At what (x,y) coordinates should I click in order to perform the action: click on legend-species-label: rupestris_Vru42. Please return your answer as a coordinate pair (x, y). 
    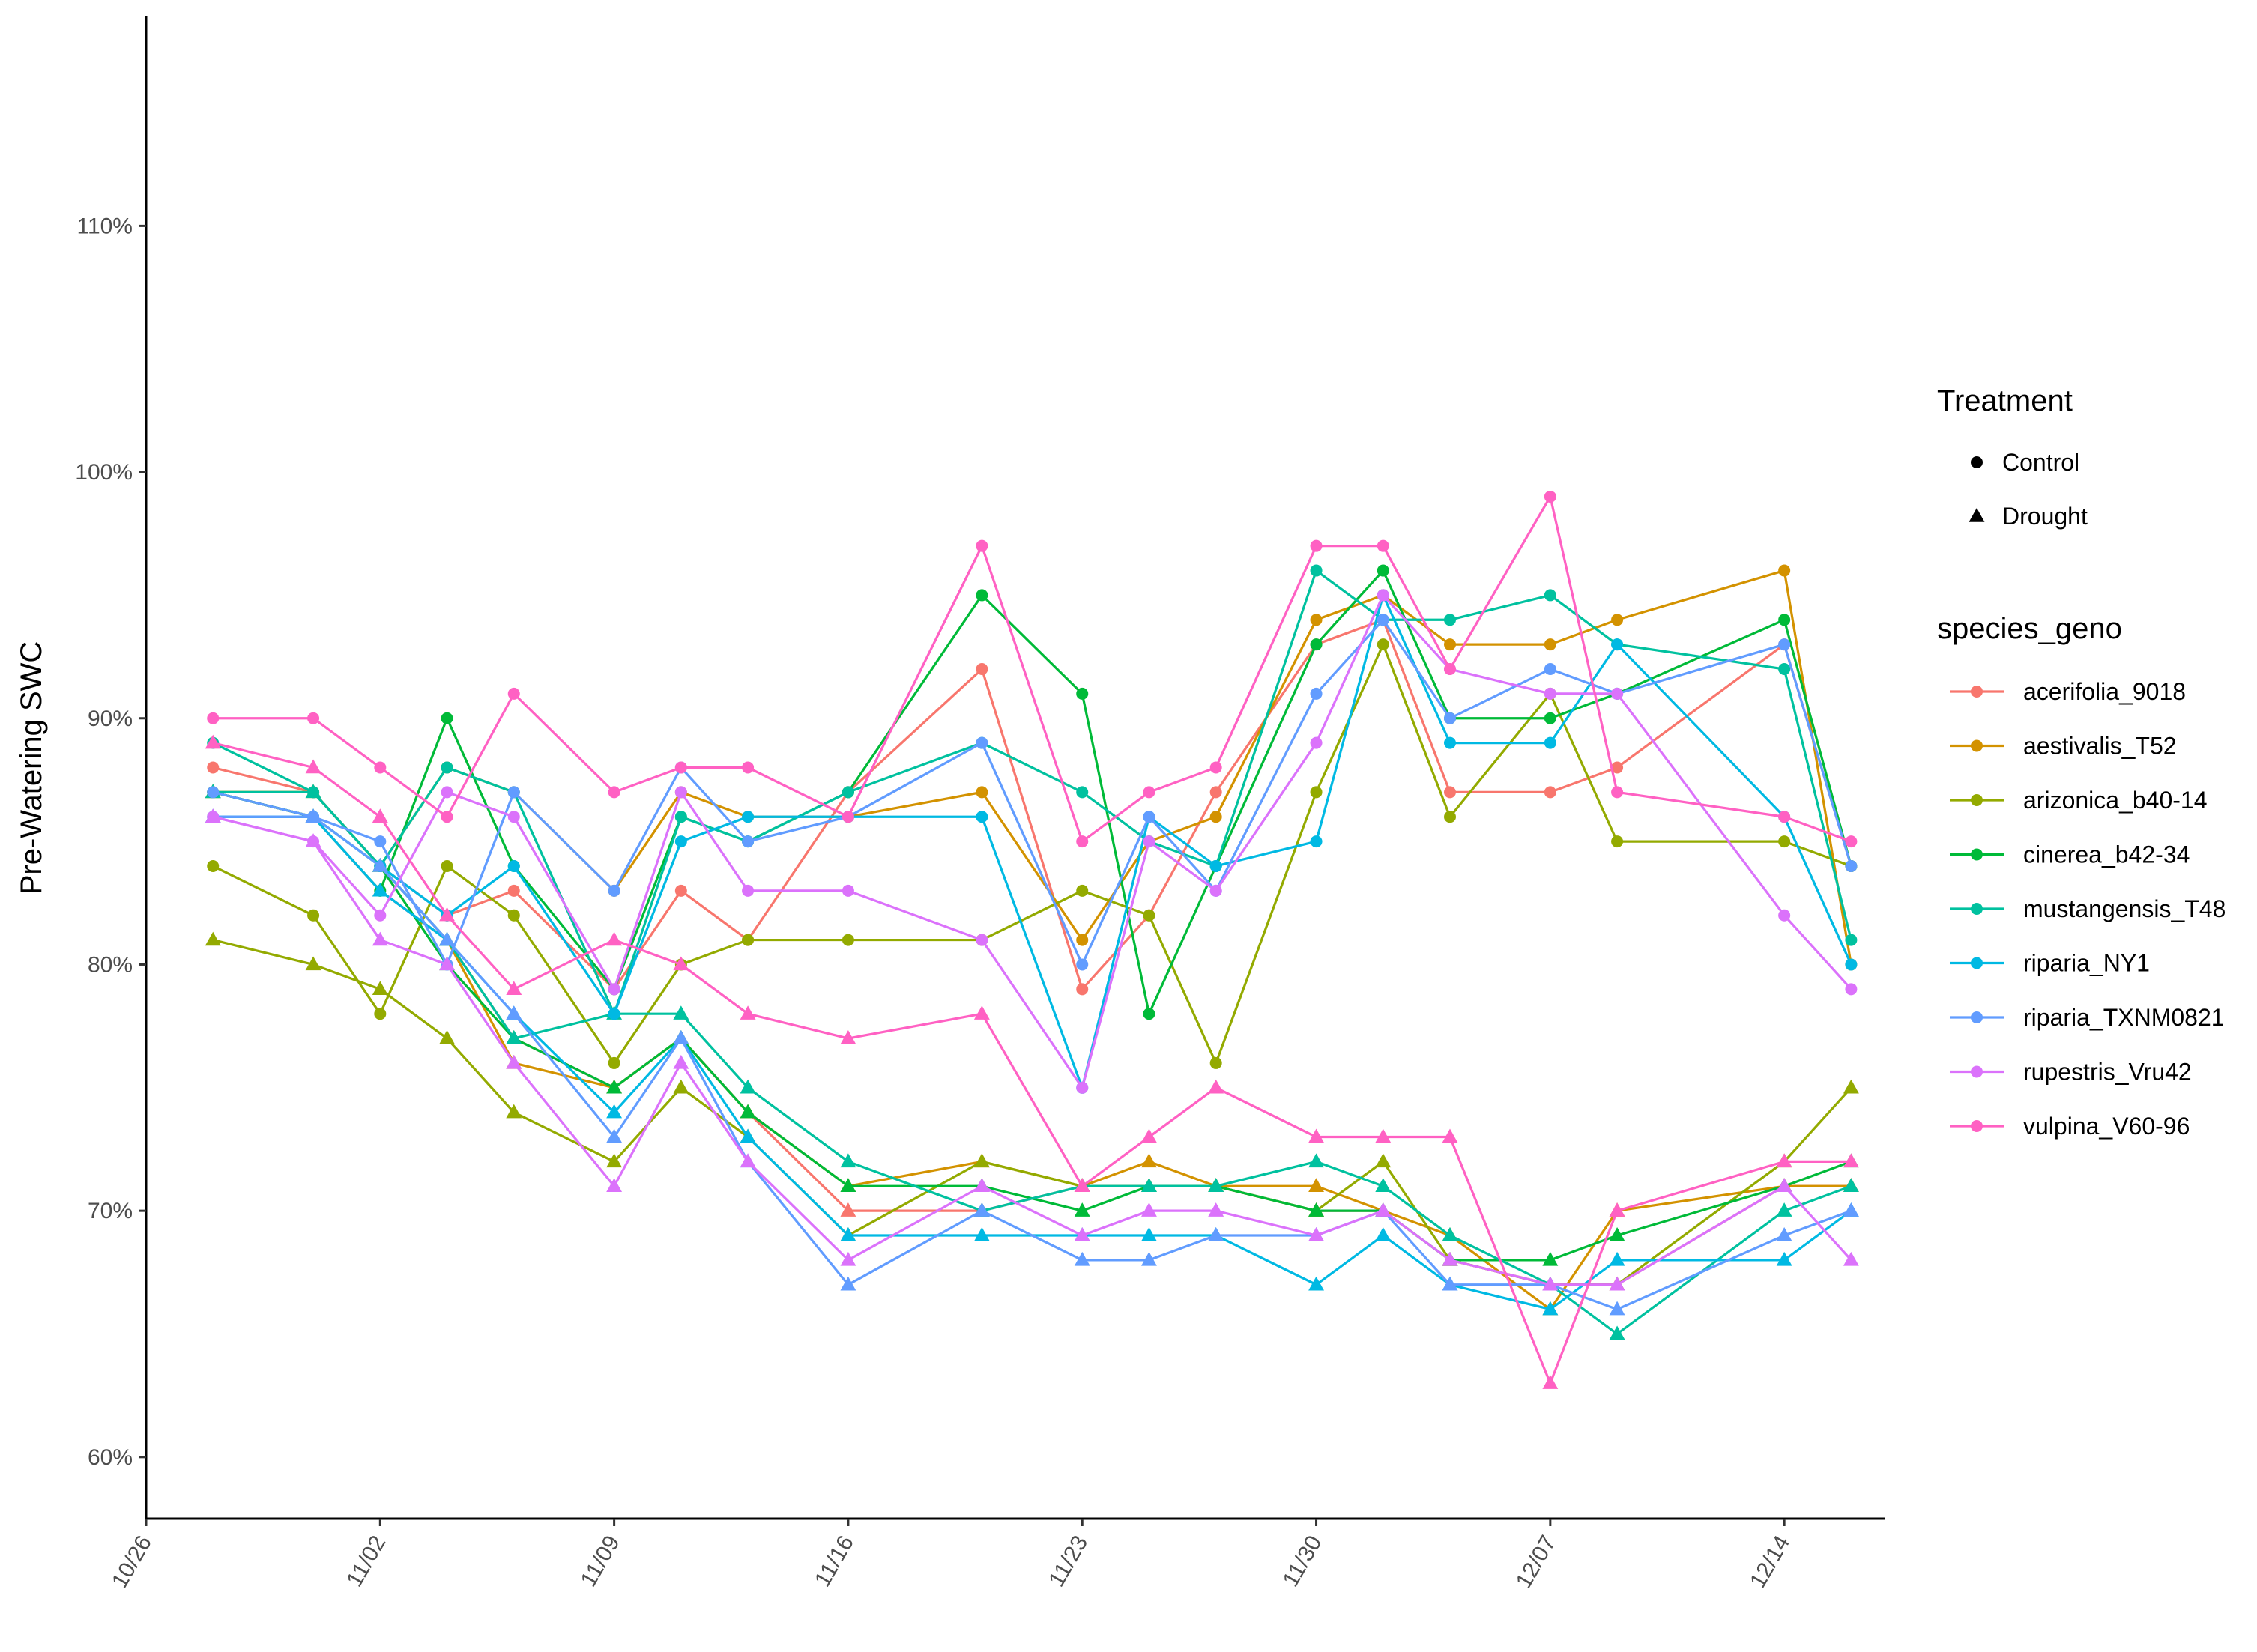
    Looking at the image, I should click on (2107, 1072).